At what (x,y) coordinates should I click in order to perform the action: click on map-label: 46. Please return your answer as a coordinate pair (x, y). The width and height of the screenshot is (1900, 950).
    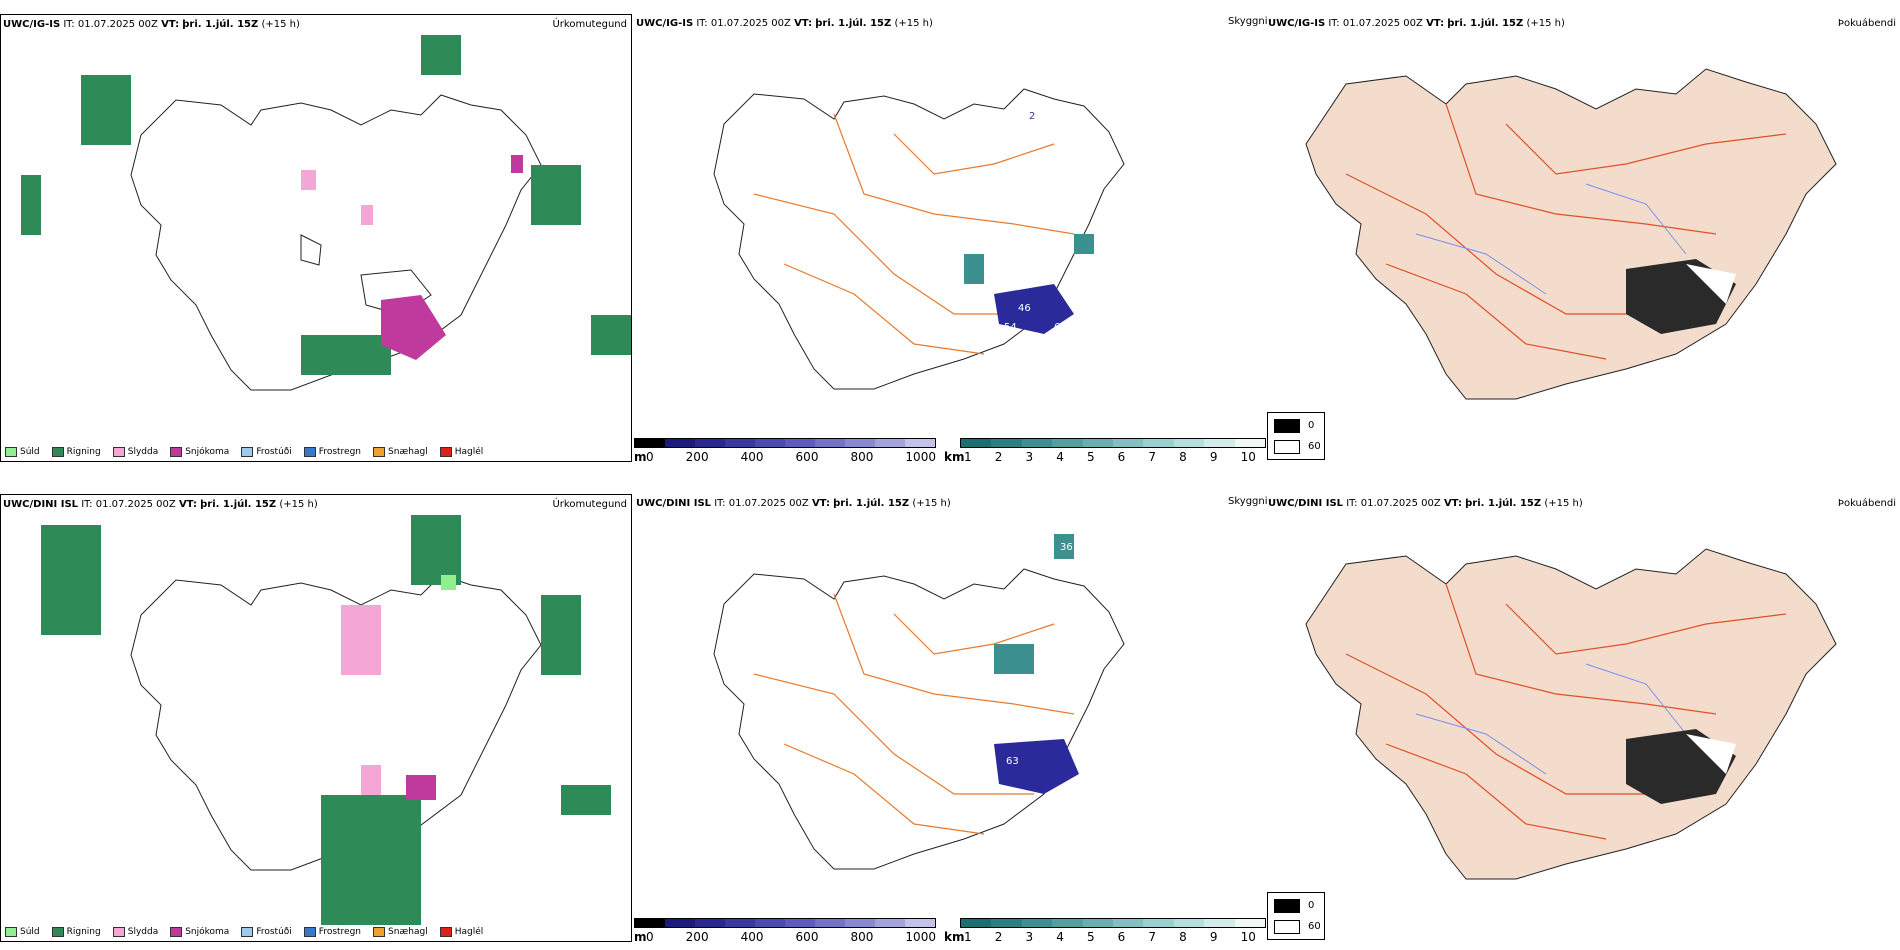
    Looking at the image, I should click on (1024, 308).